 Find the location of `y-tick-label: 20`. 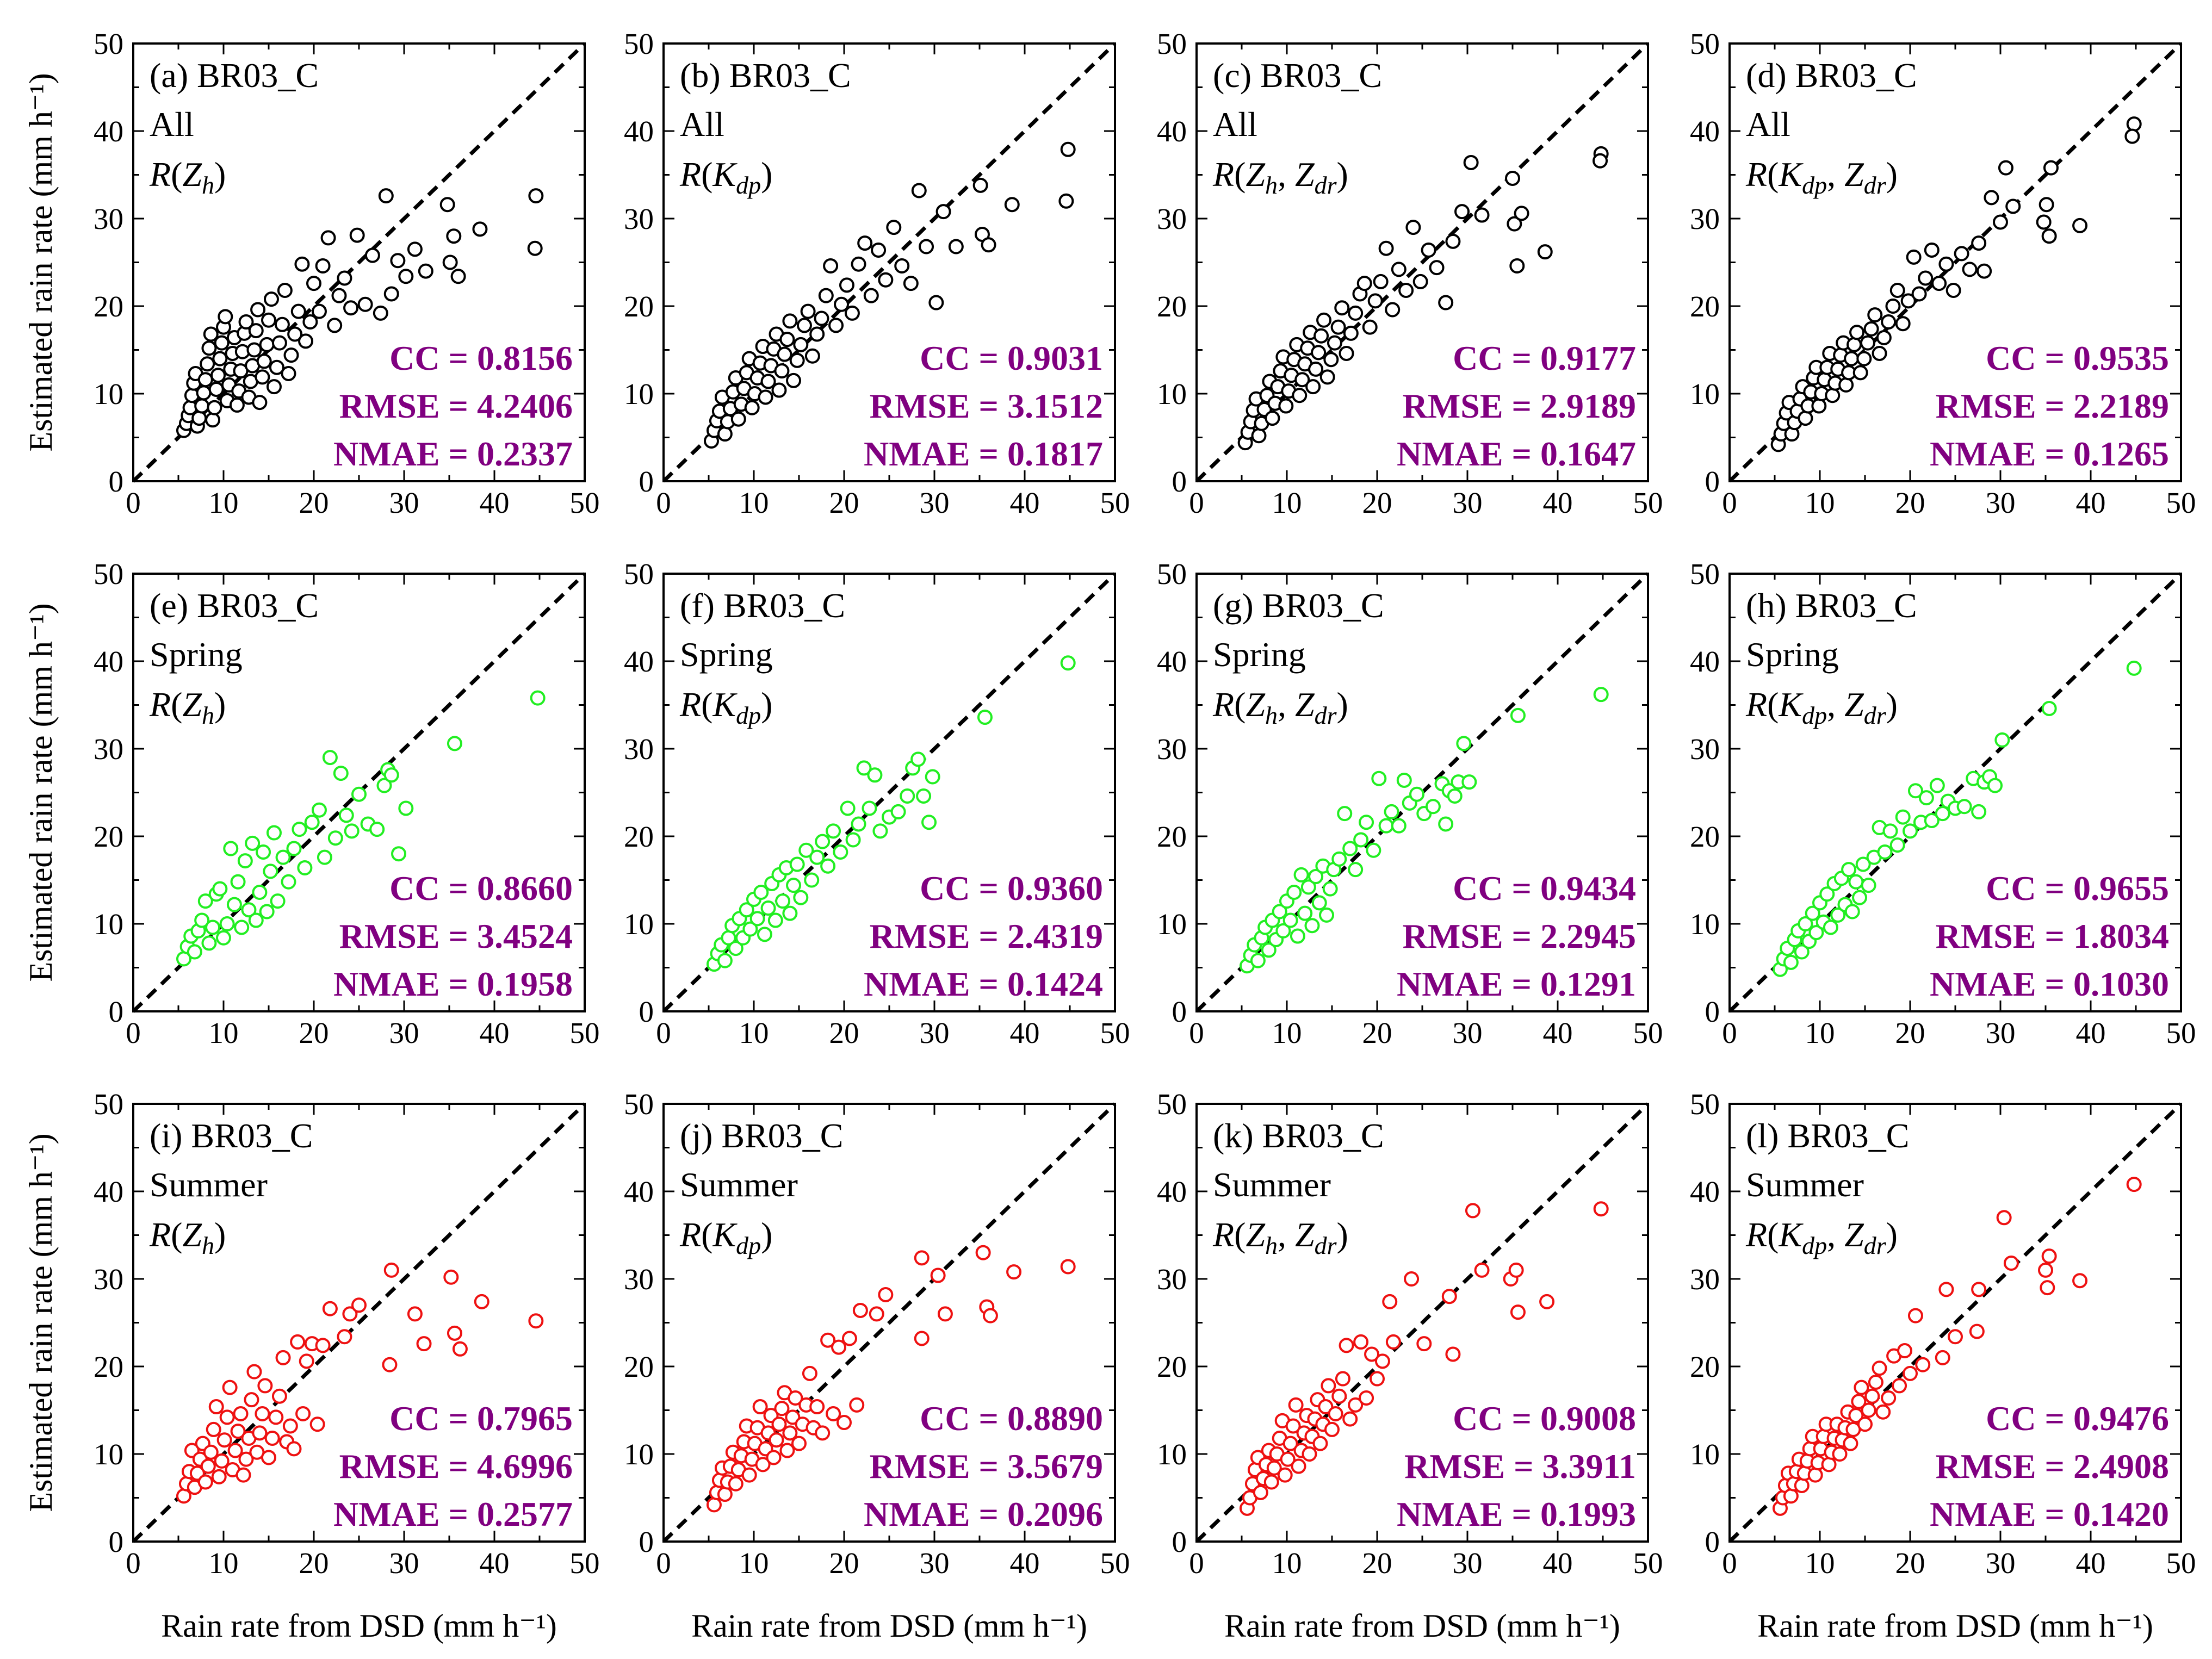

y-tick-label: 20 is located at coordinates (1705, 1366).